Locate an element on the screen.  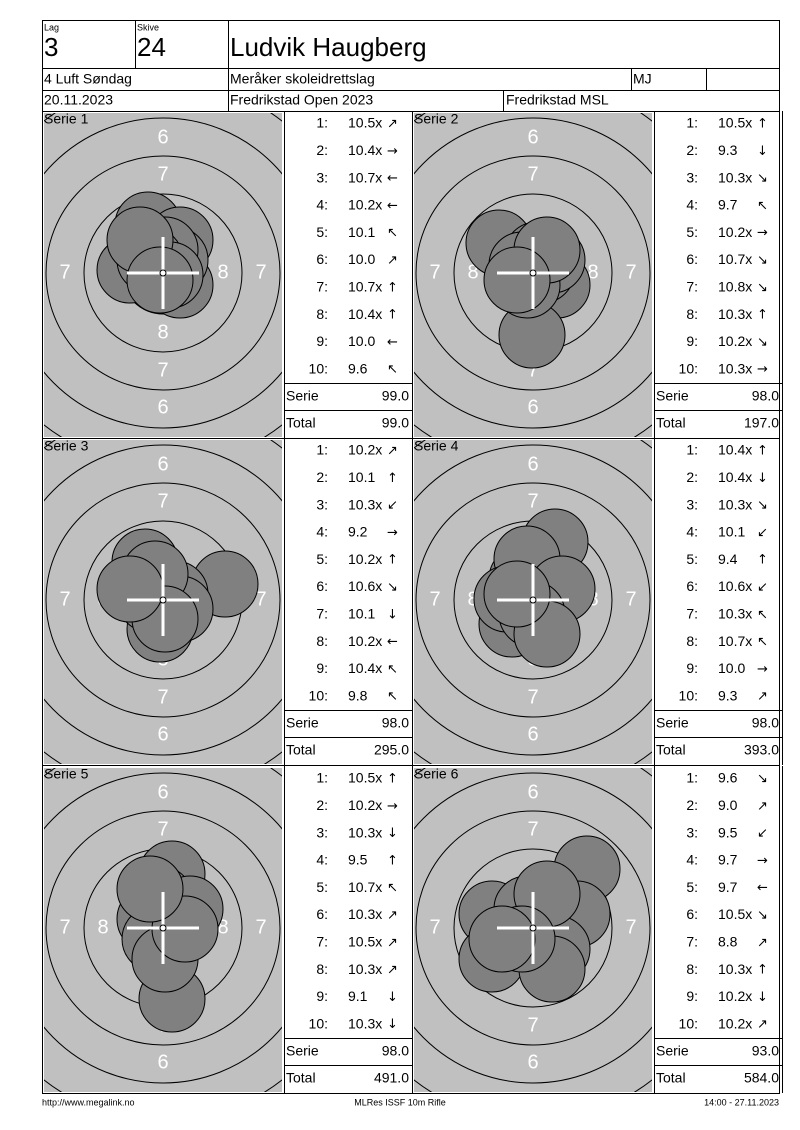
shot-hole is located at coordinates (160, 280).